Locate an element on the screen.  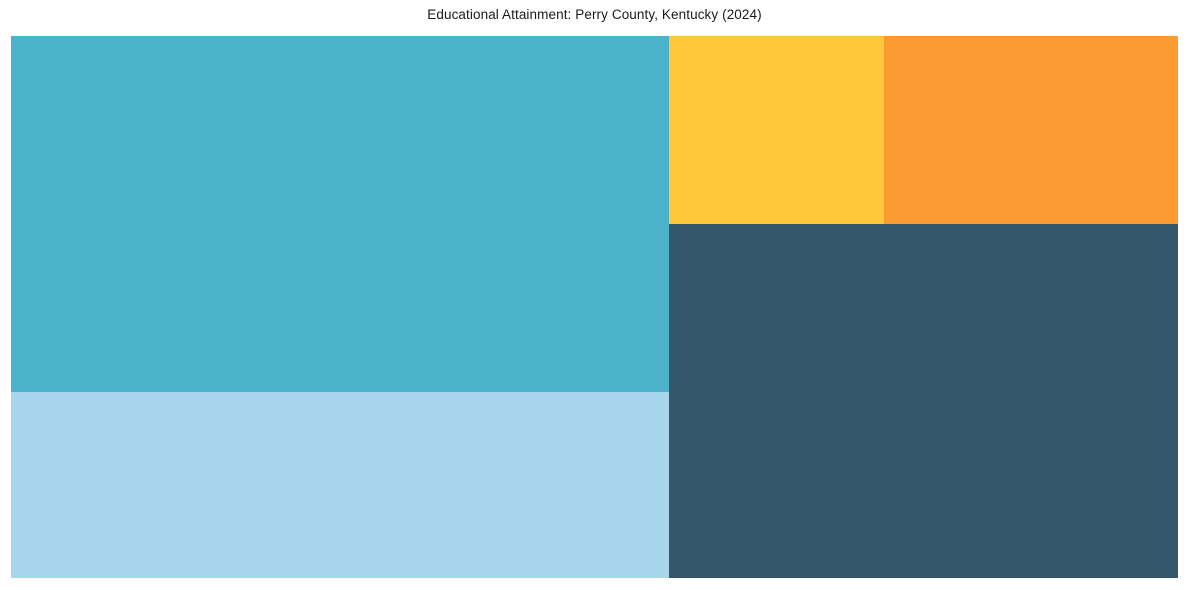
treemap-tile: Associate's degree is located at coordinates (776, 130).